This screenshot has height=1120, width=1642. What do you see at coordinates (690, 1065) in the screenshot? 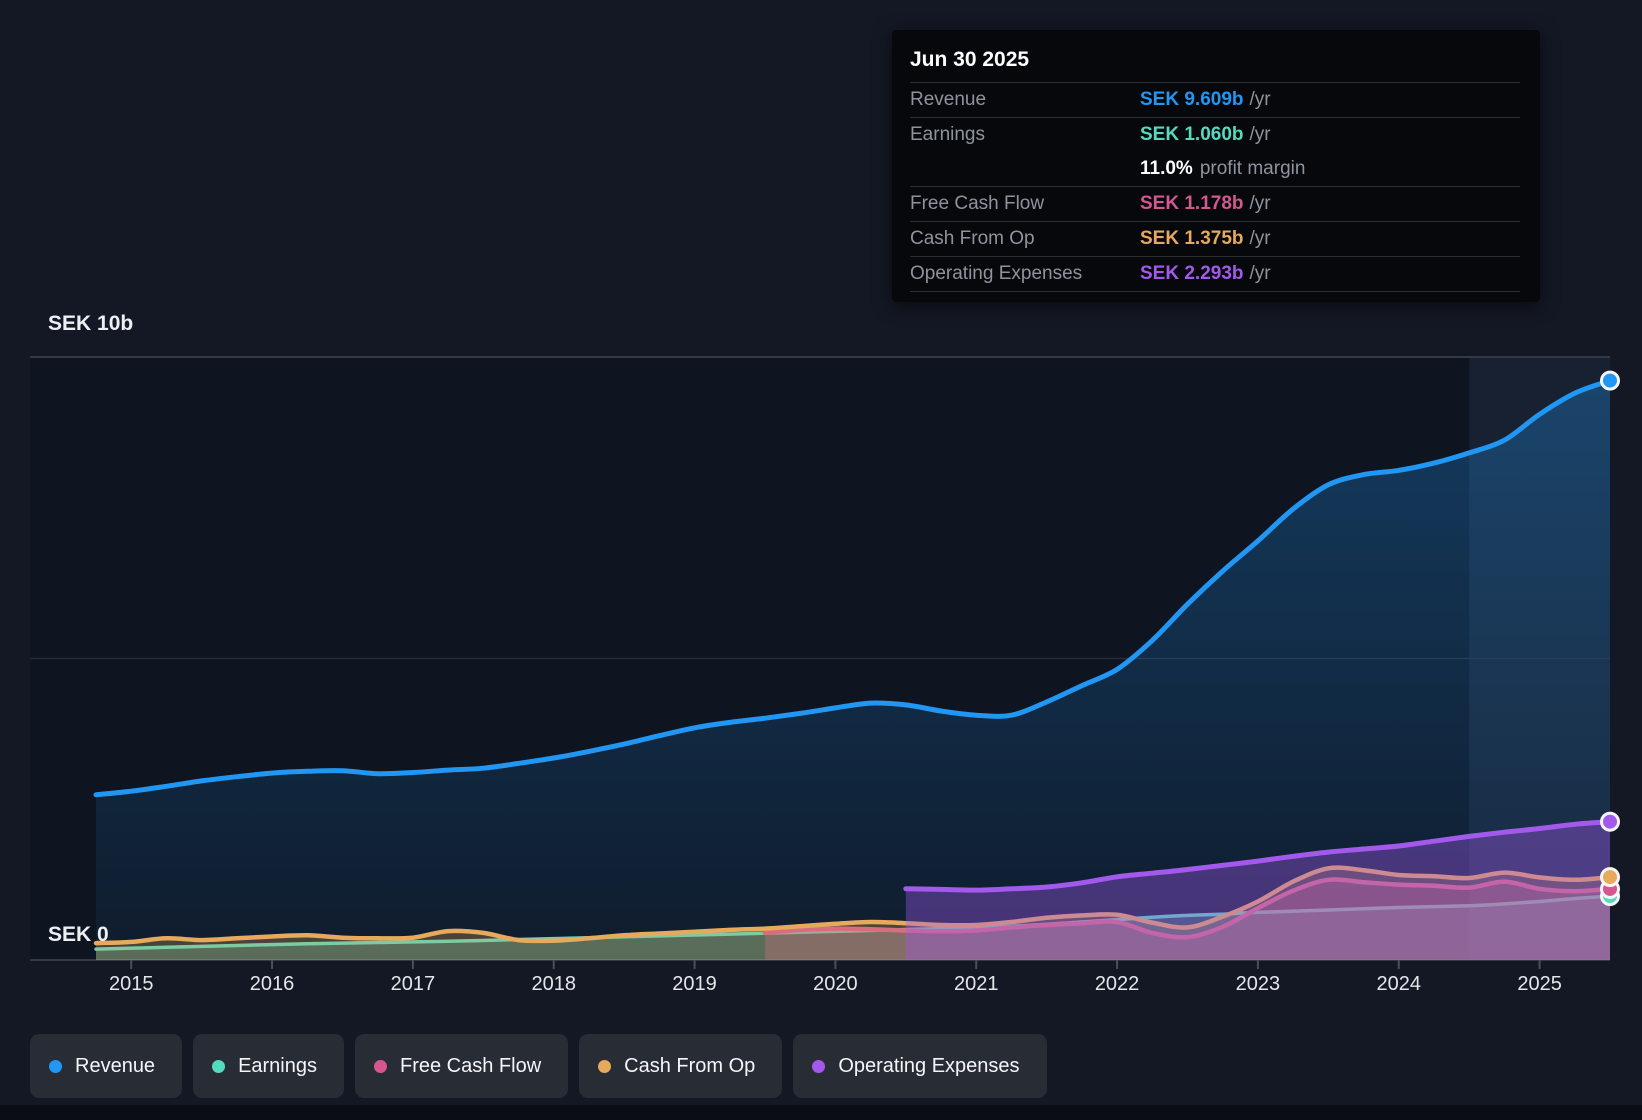
I see `legend-chip-label: Cash From Op` at bounding box center [690, 1065].